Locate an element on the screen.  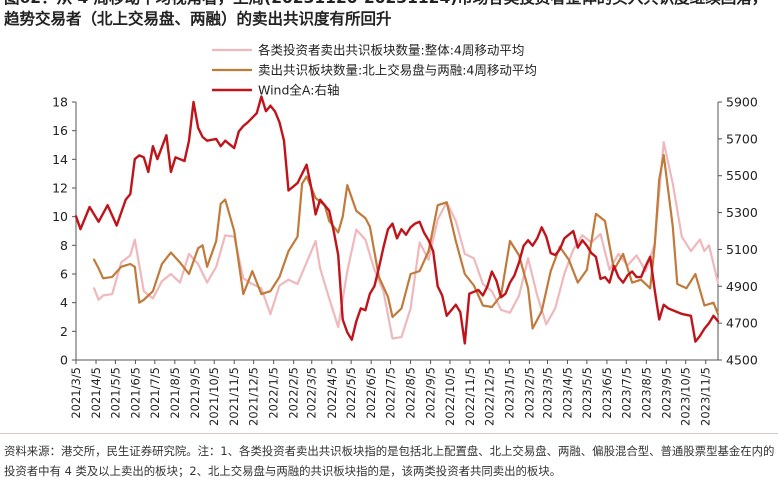
x-tick-label: 2021/10/5 is located at coordinates (214, 396).